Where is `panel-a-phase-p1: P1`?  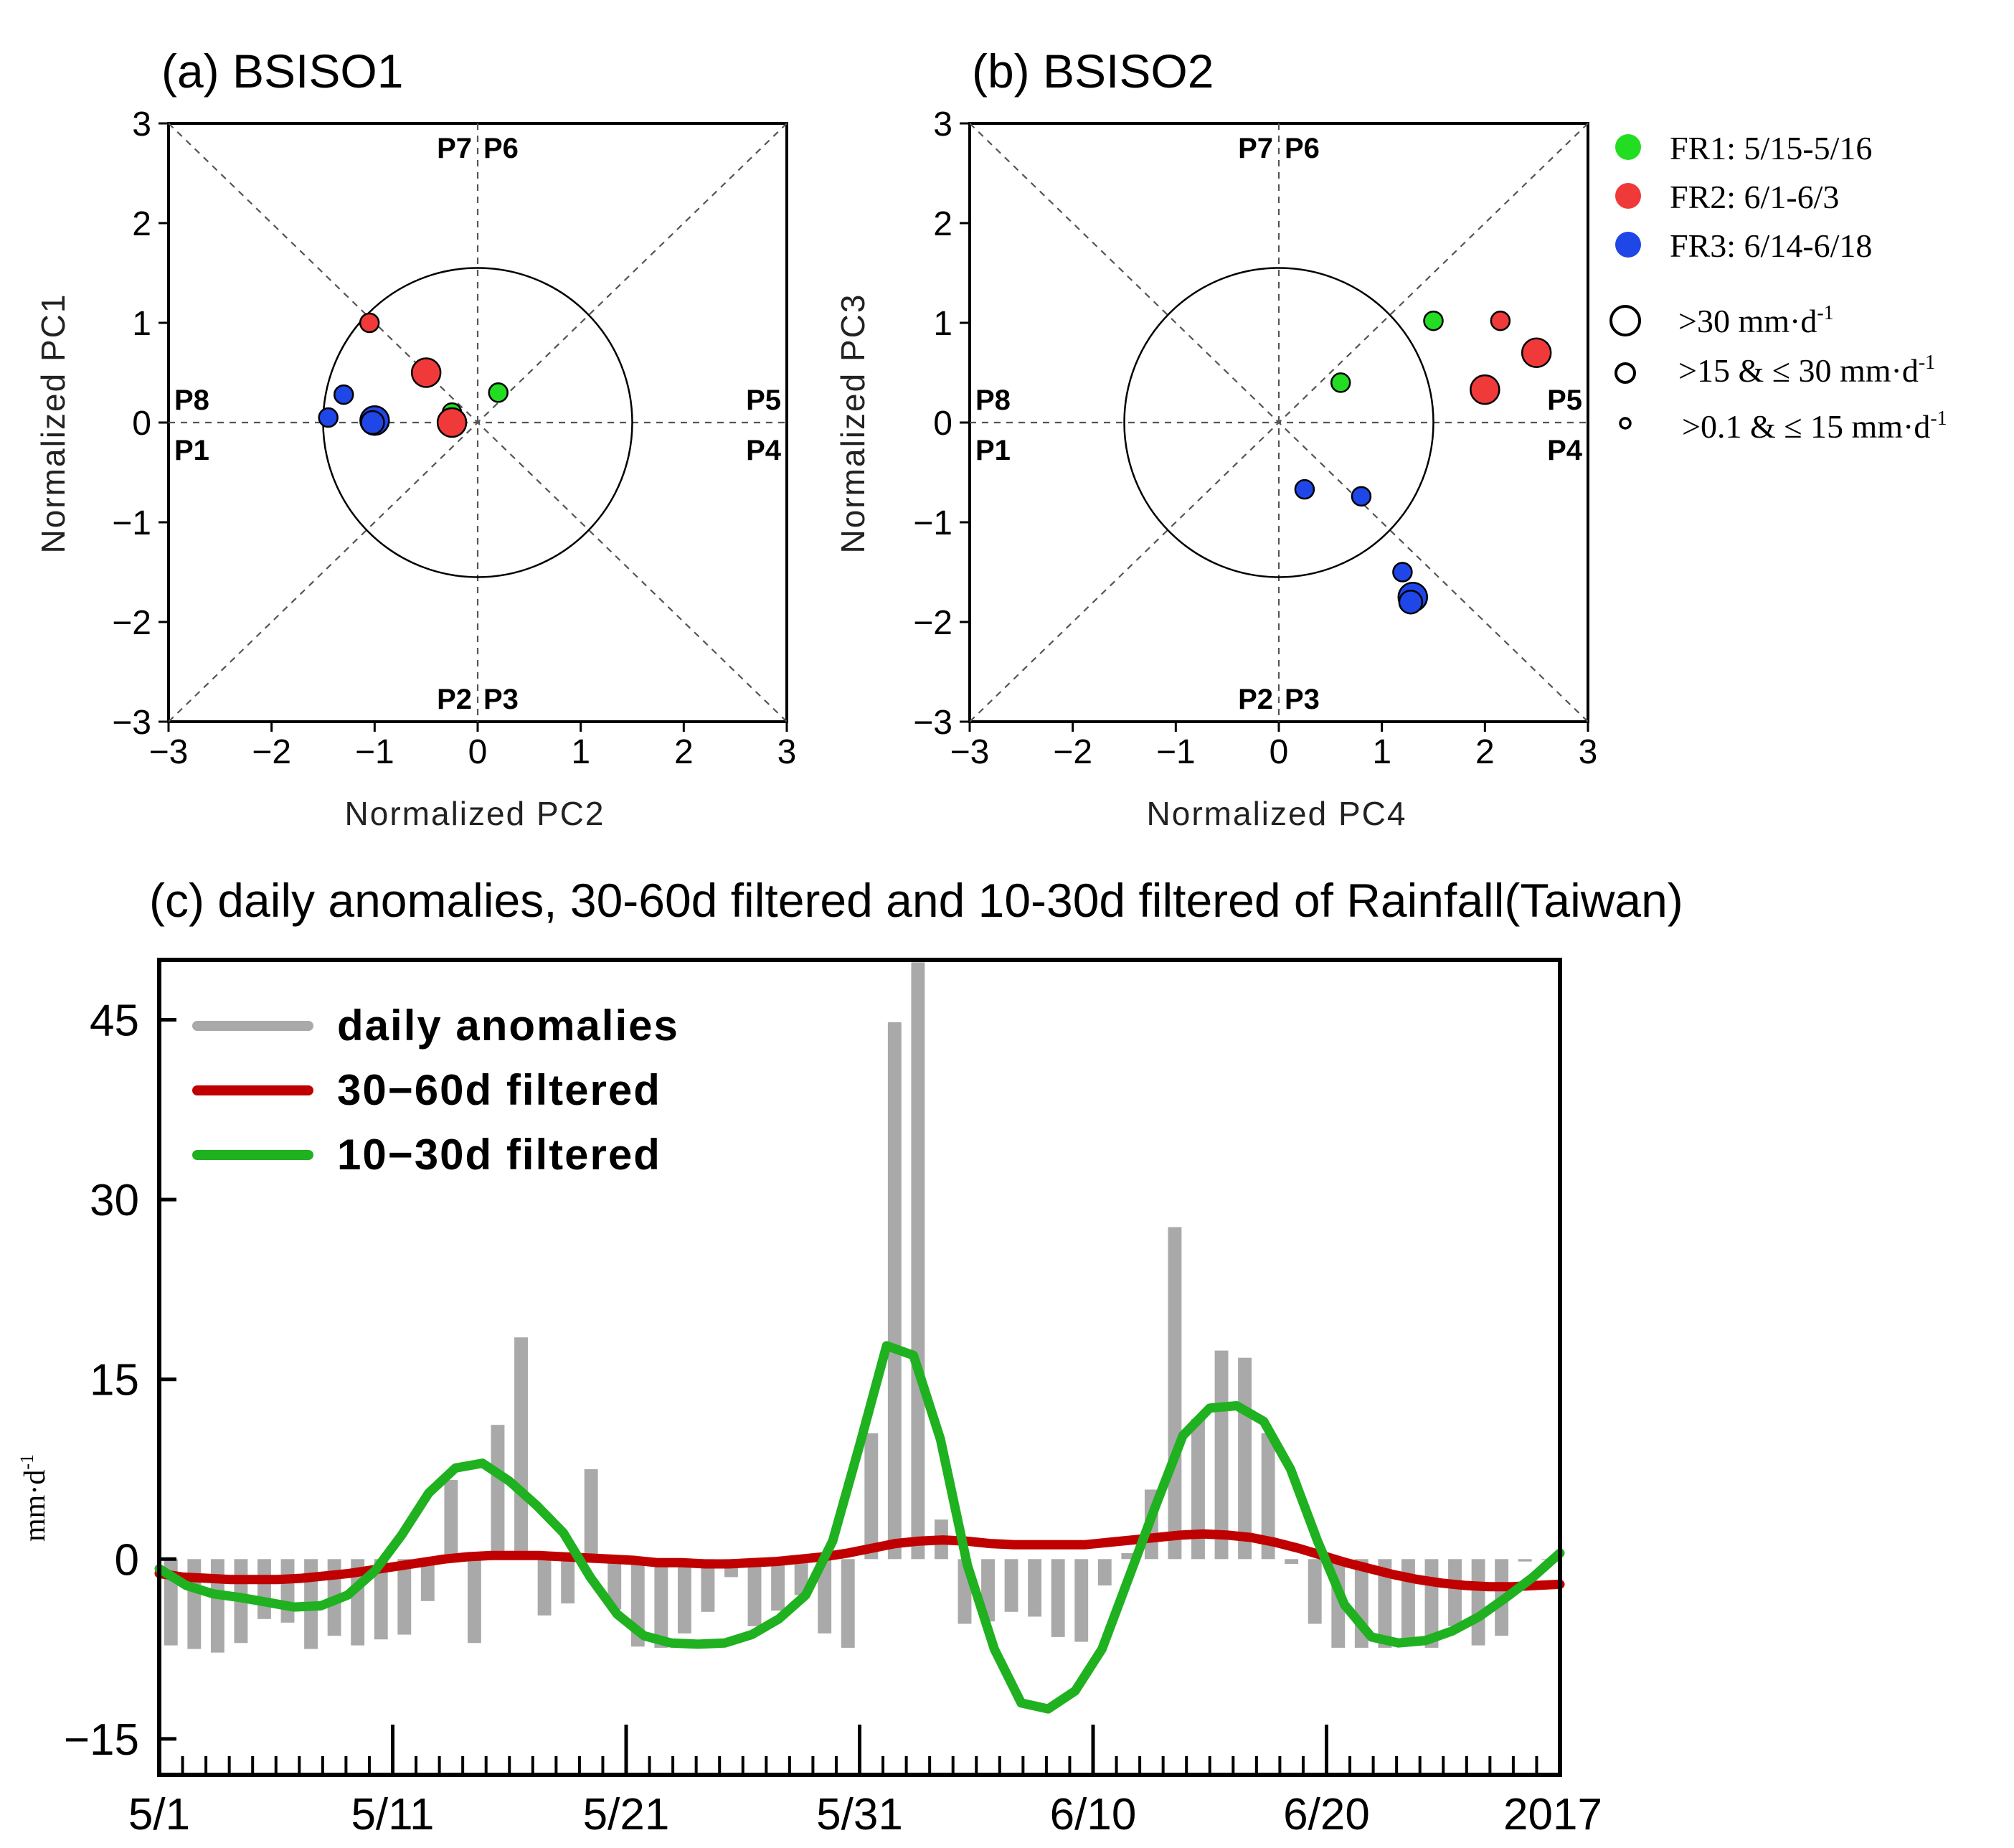 panel-a-phase-p1: P1 is located at coordinates (191, 450).